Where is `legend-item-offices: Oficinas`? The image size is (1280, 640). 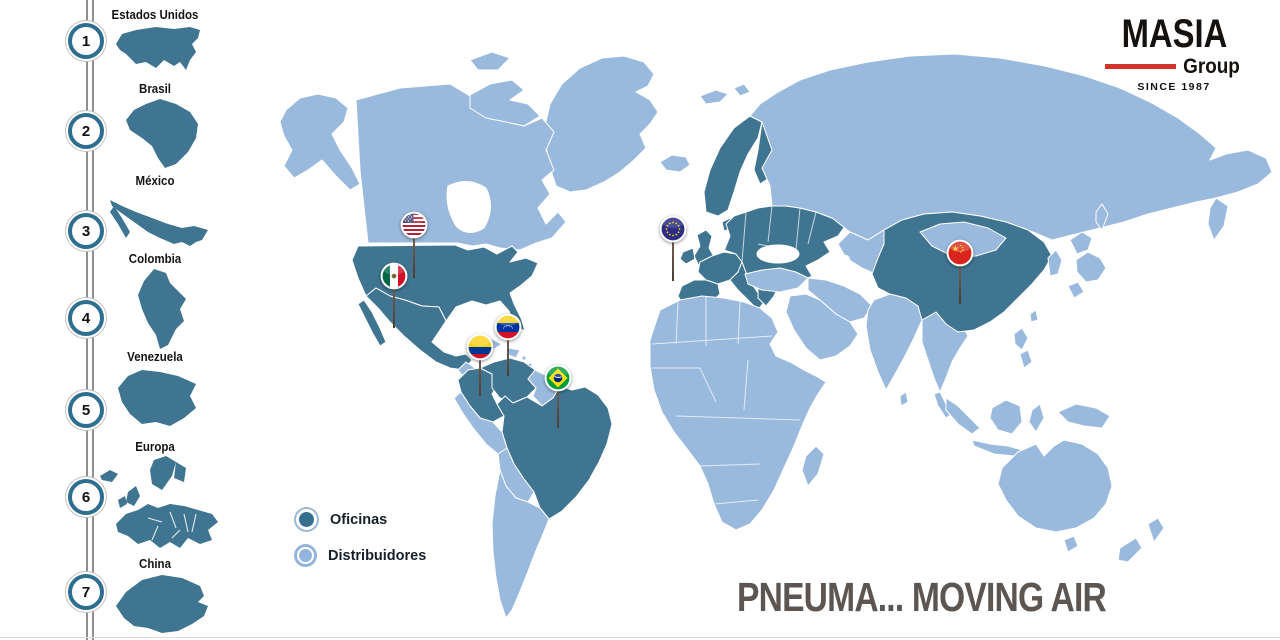
legend-item-offices: Oficinas is located at coordinates (361, 519).